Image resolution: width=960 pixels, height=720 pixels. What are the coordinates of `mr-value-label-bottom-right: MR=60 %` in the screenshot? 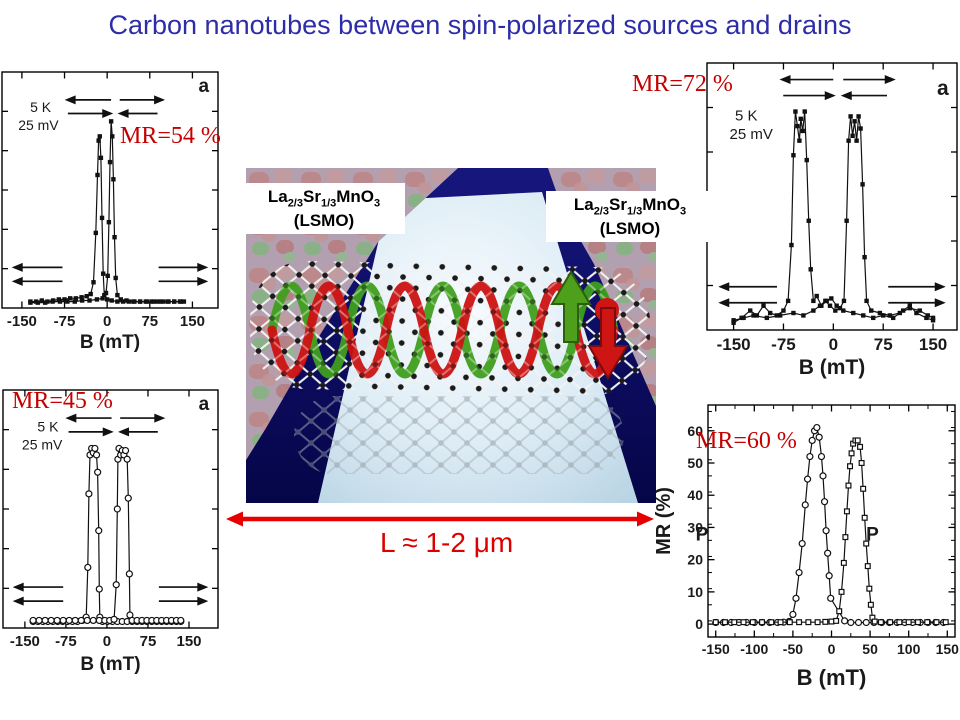 It's located at (746, 441).